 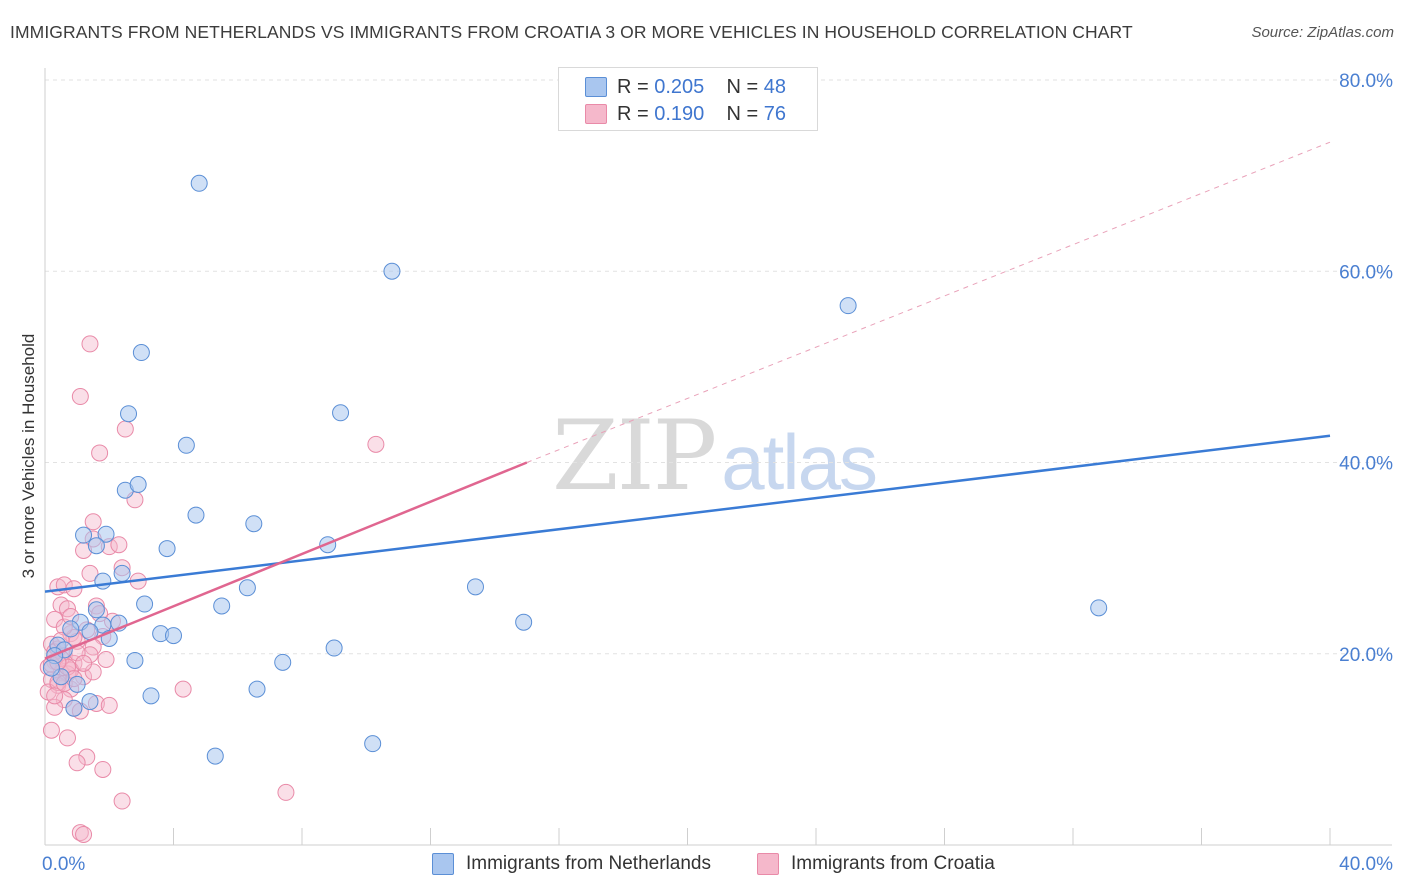 I want to click on legend-swatch-netherlands, so click(x=596, y=87).